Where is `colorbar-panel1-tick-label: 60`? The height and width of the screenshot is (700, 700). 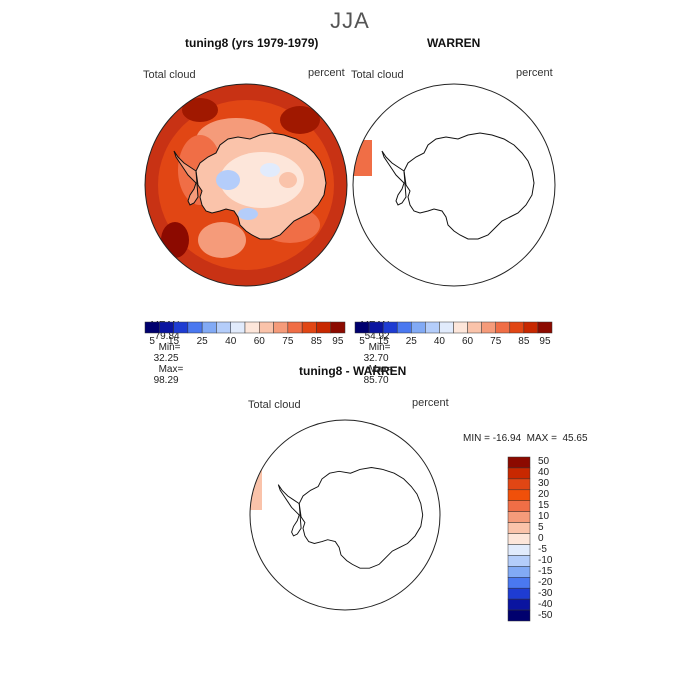 colorbar-panel1-tick-label: 60 is located at coordinates (259, 341).